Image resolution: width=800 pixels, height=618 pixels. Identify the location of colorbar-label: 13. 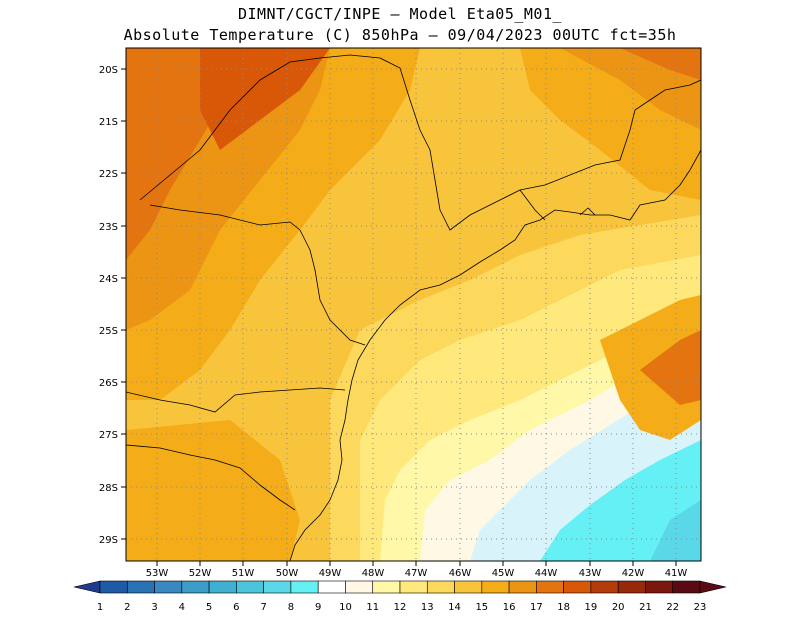
(427, 607).